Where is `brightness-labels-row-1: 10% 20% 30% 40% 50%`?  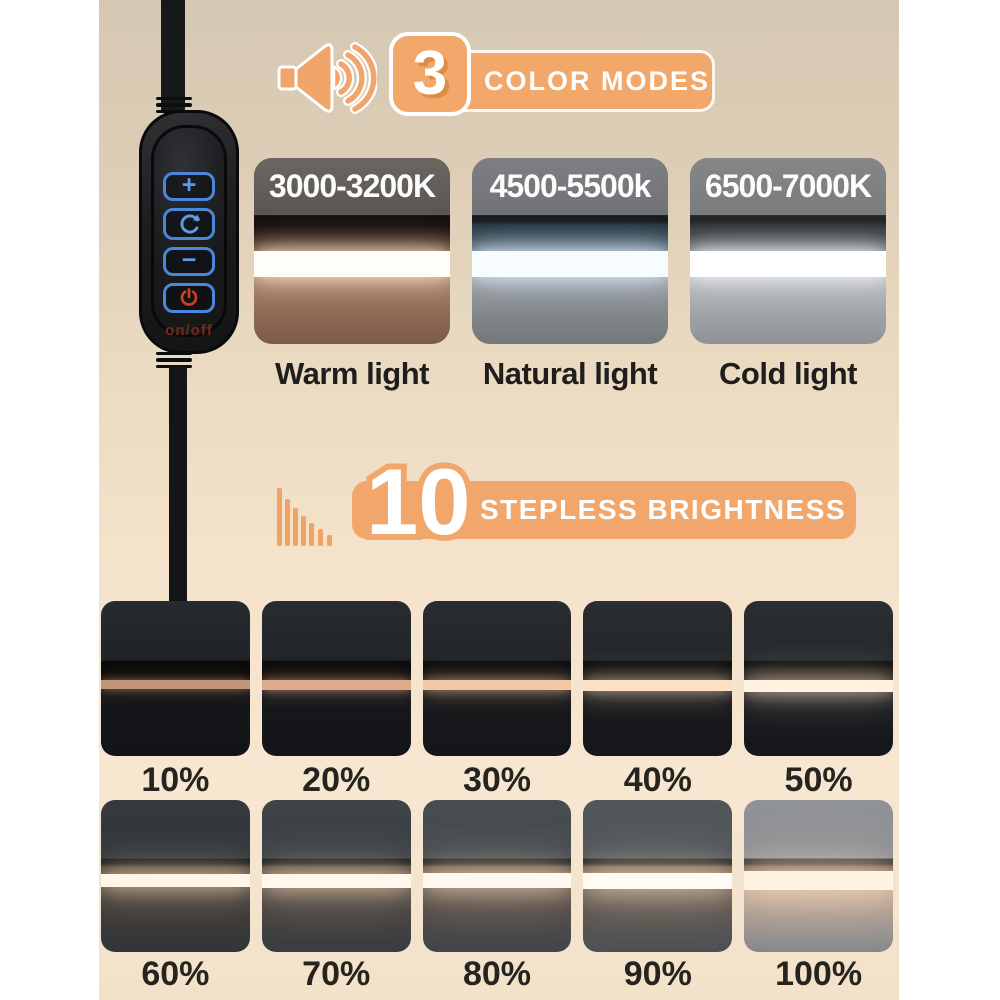 brightness-labels-row-1: 10% 20% 30% 40% 50% is located at coordinates (497, 780).